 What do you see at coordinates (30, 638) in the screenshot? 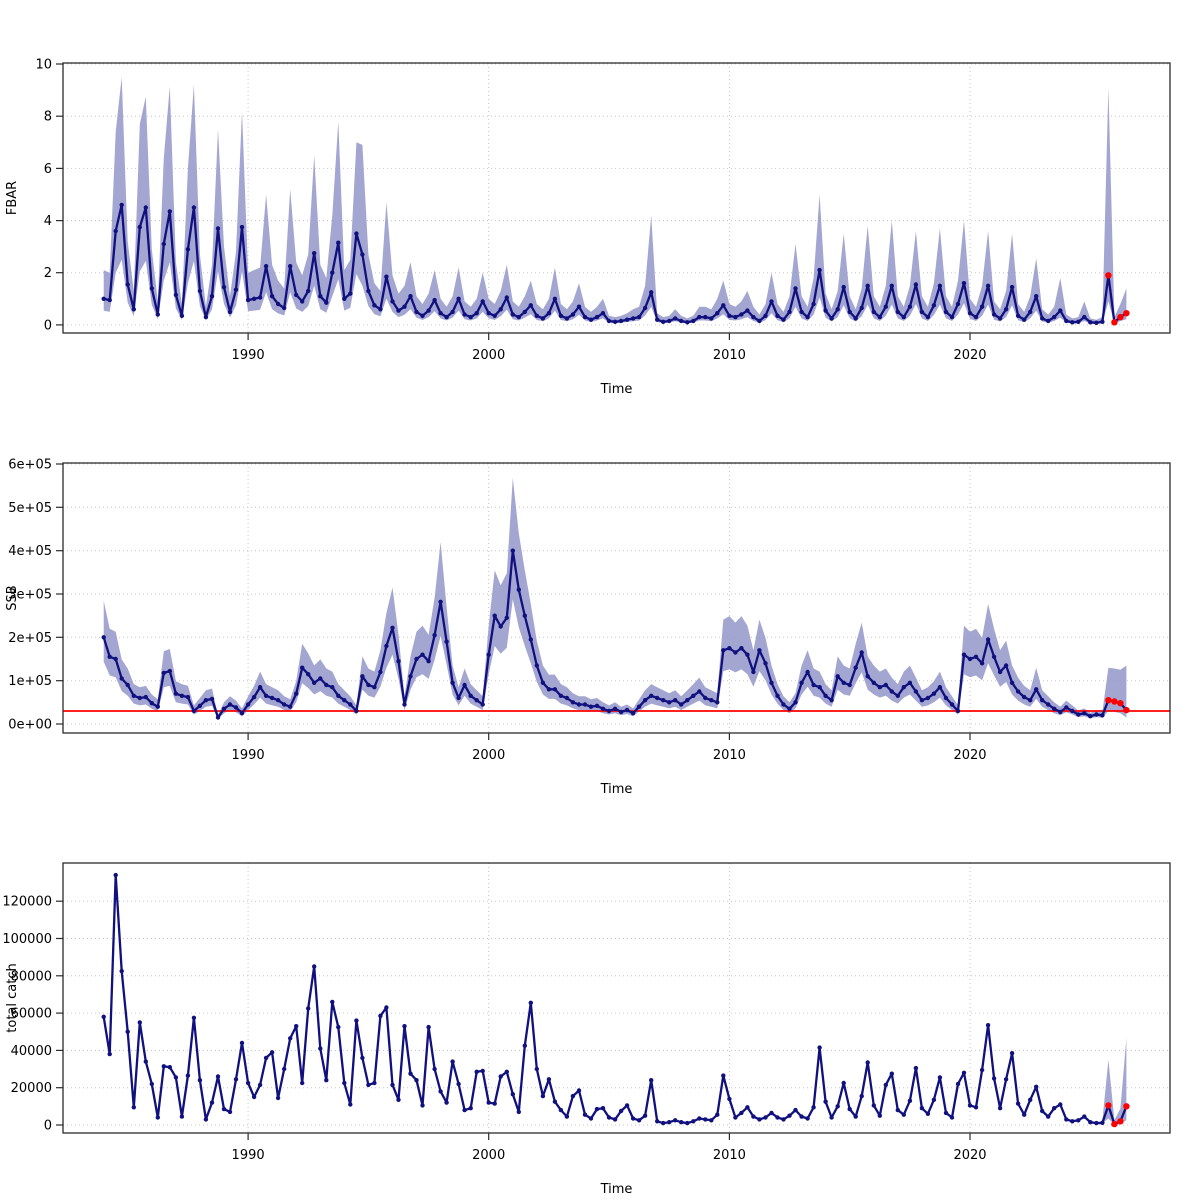
I see `y-tick-label: 2e+05` at bounding box center [30, 638].